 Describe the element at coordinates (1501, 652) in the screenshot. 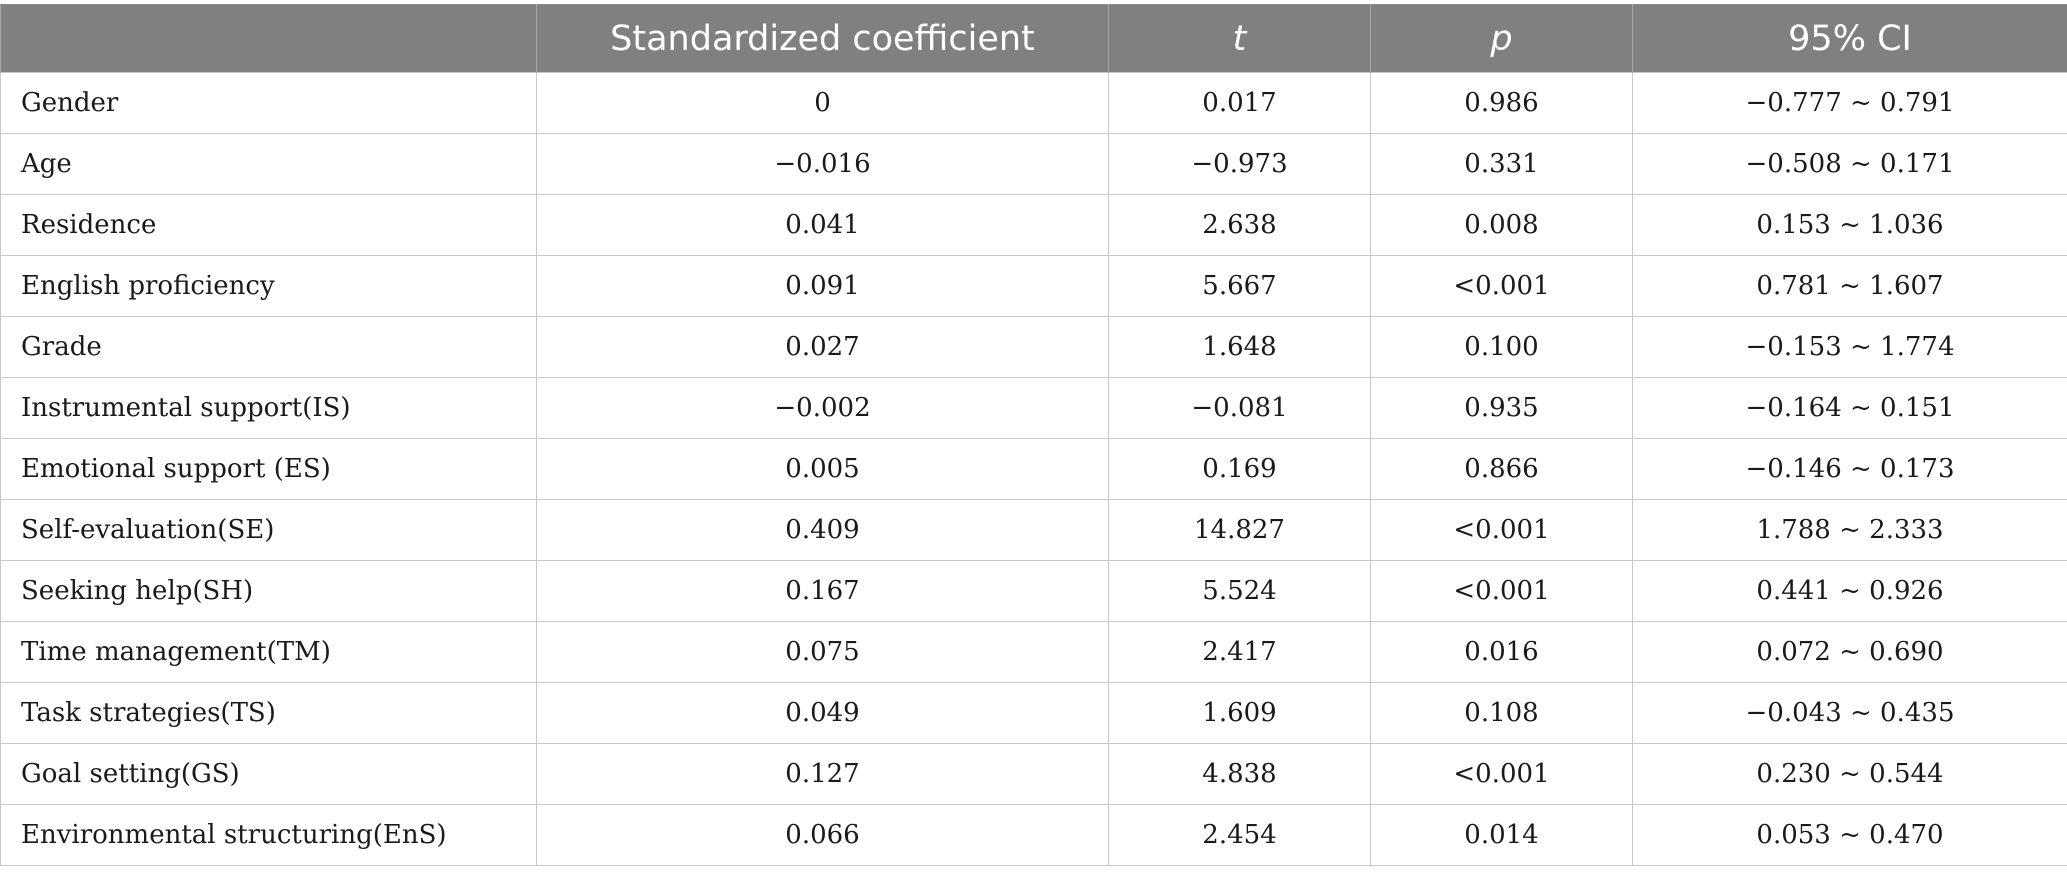

I see `p-cell: 0.016` at that location.